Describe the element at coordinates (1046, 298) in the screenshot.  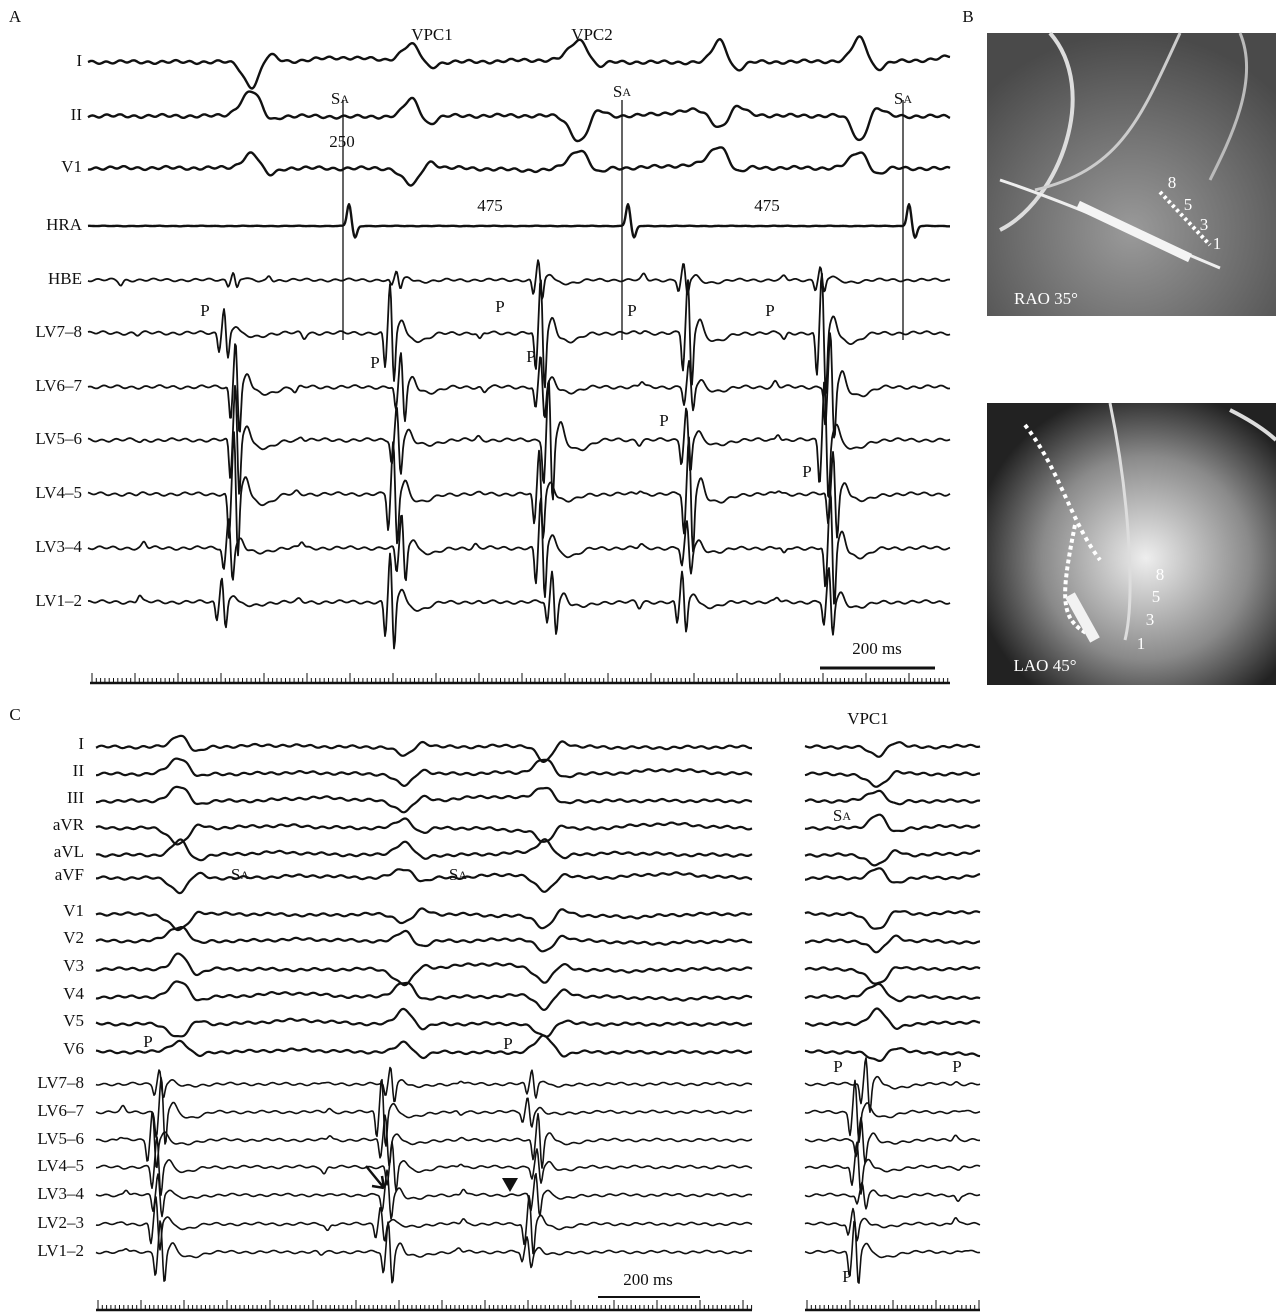
I see `projection-label: RAO 35°` at that location.